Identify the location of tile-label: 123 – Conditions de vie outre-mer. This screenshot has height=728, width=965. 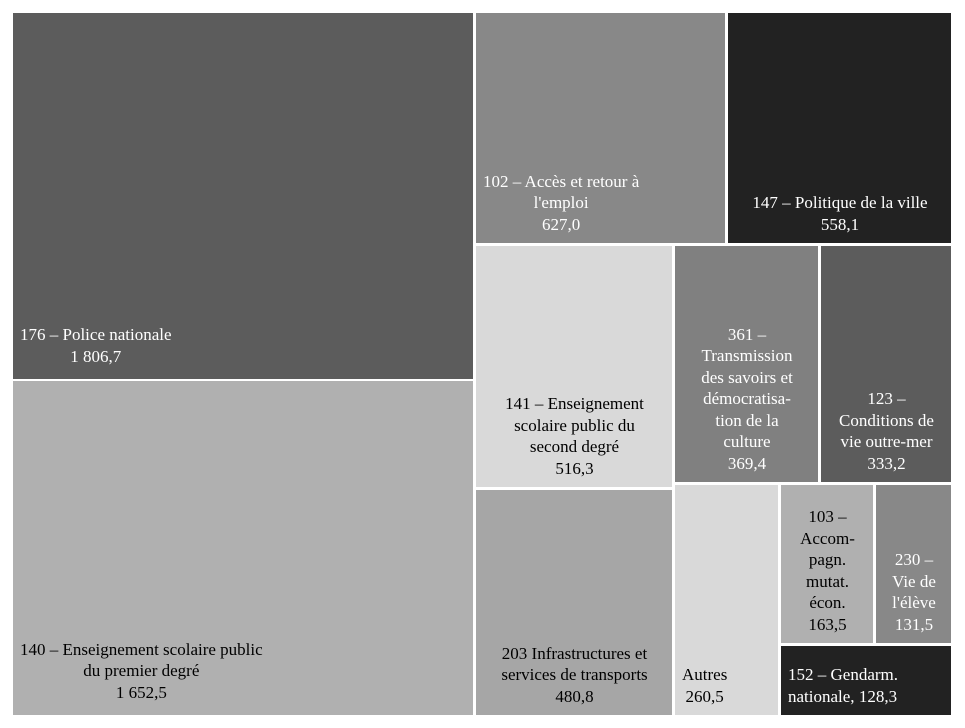
(886, 420).